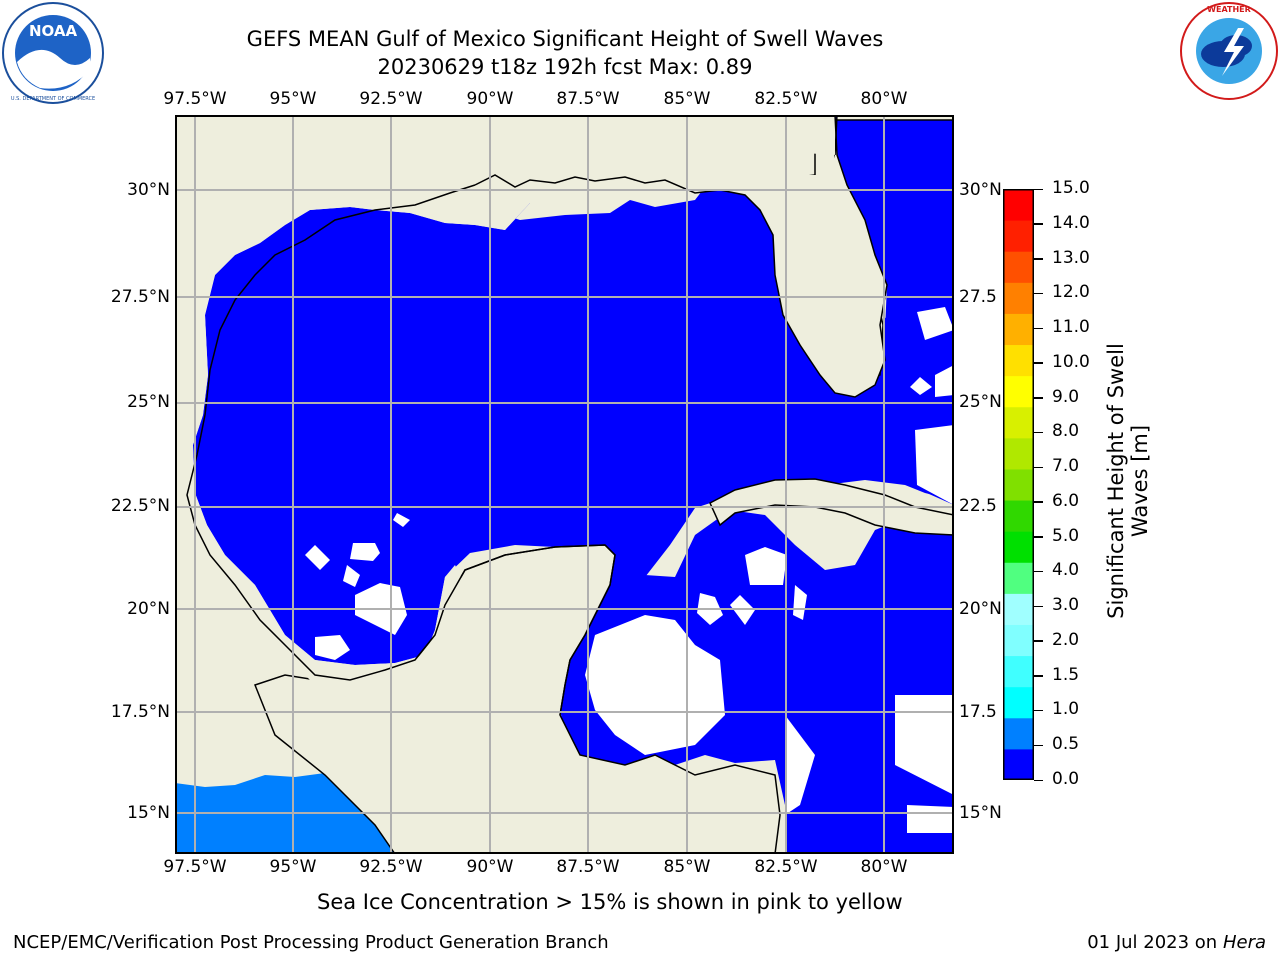  What do you see at coordinates (565, 67) in the screenshot?
I see `chart-subtitle: 20230629 t18z 192h fcst Max: 0.89` at bounding box center [565, 67].